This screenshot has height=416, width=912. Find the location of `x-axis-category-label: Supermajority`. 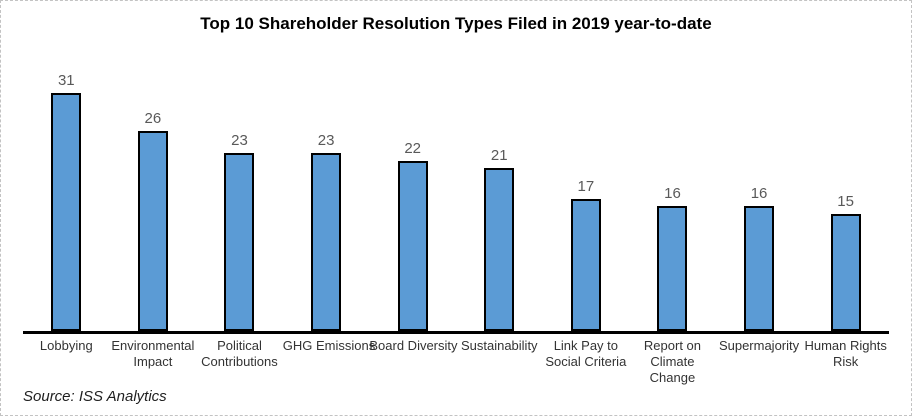

x-axis-category-label: Supermajority is located at coordinates (759, 362).